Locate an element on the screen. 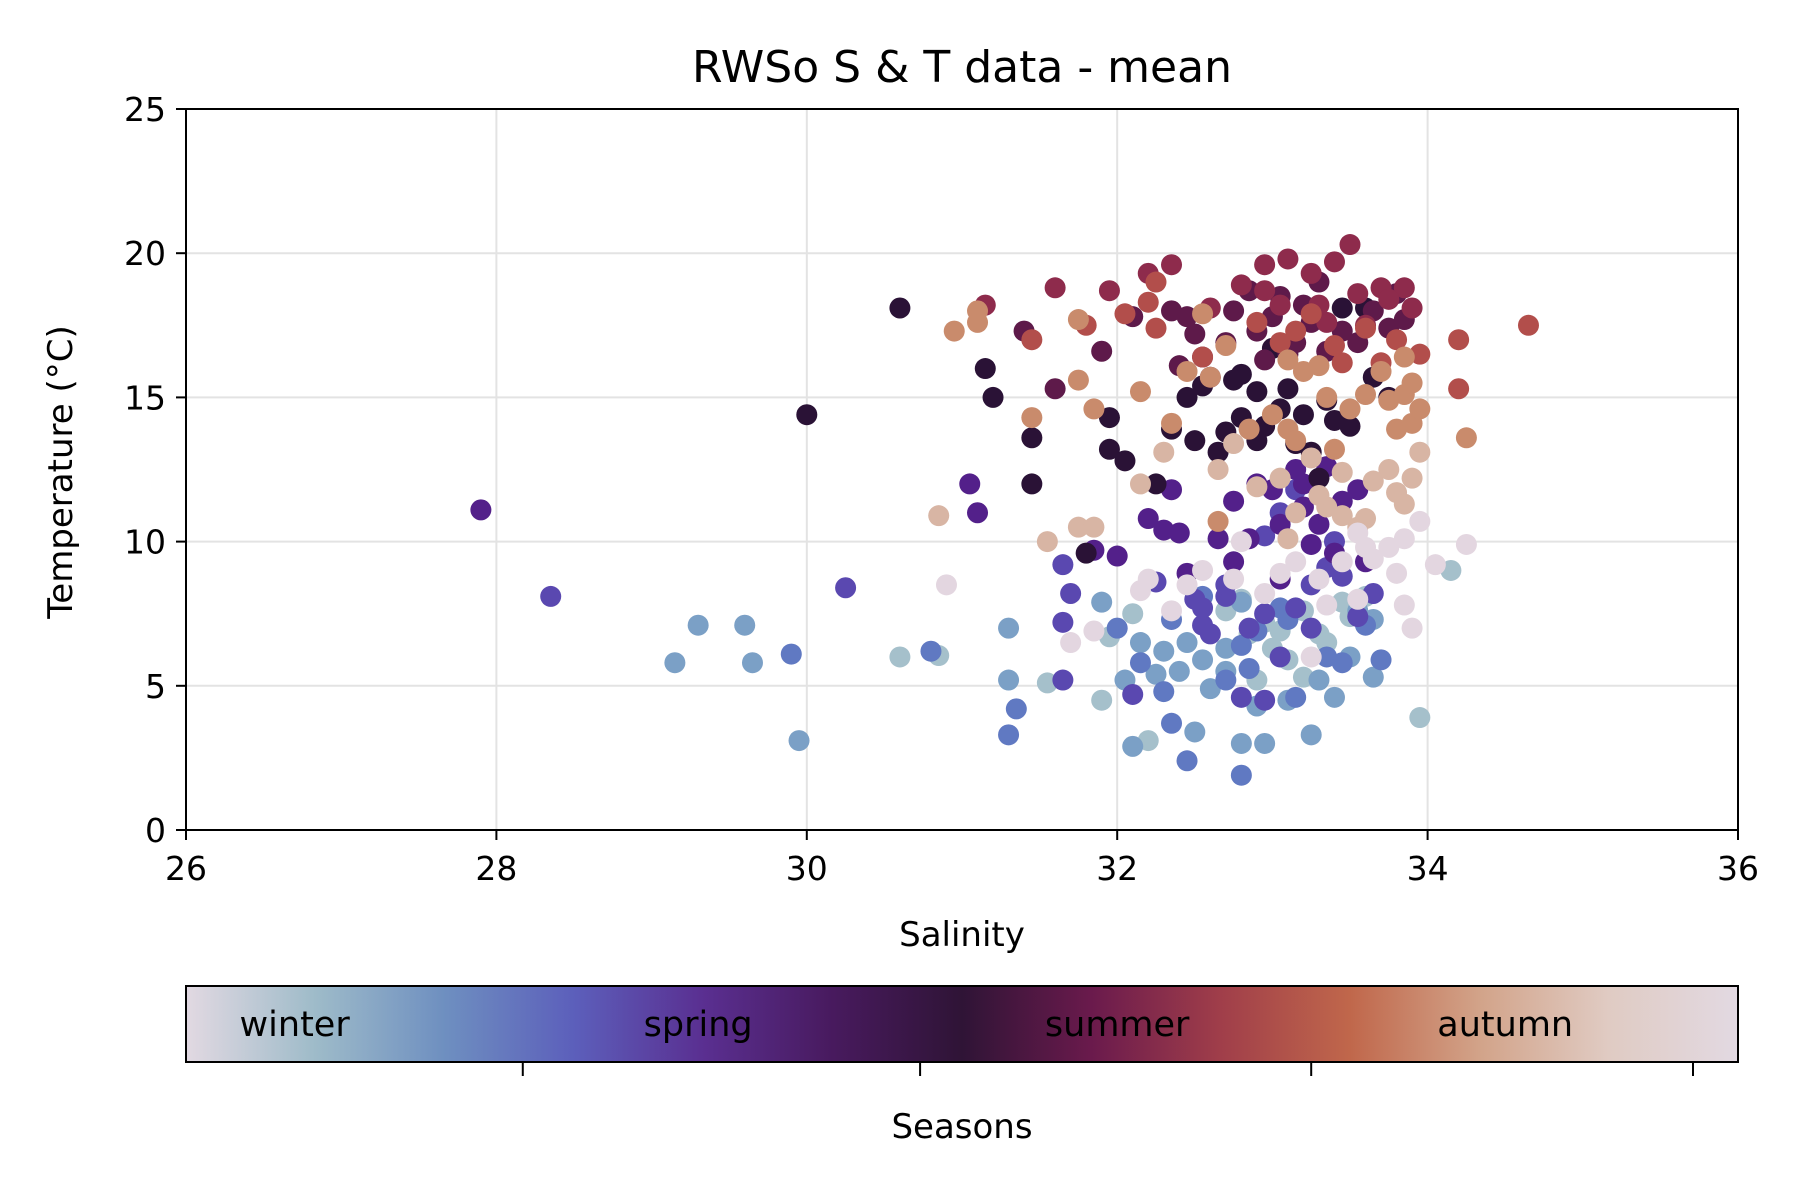 This screenshot has height=1200, width=1800. y-tick-label: 15 is located at coordinates (145, 397).